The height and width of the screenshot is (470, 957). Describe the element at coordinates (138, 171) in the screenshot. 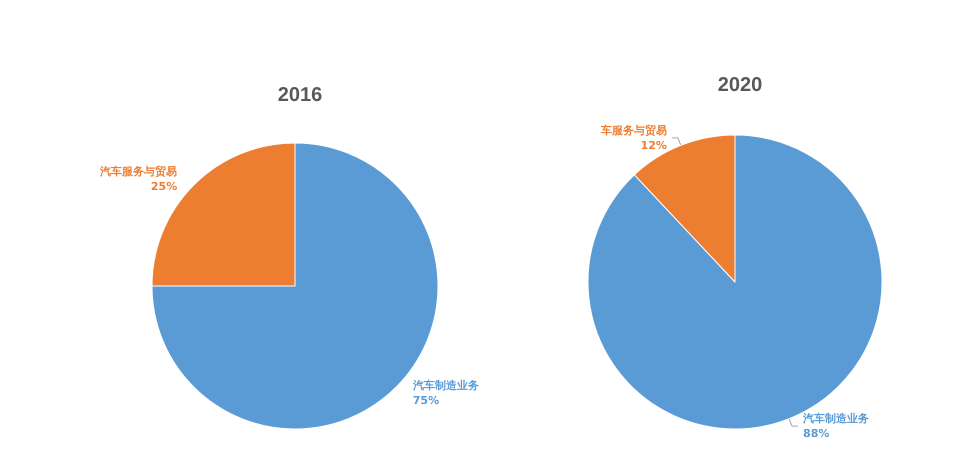

I see `slice-label: 汽车服务与贸易` at that location.